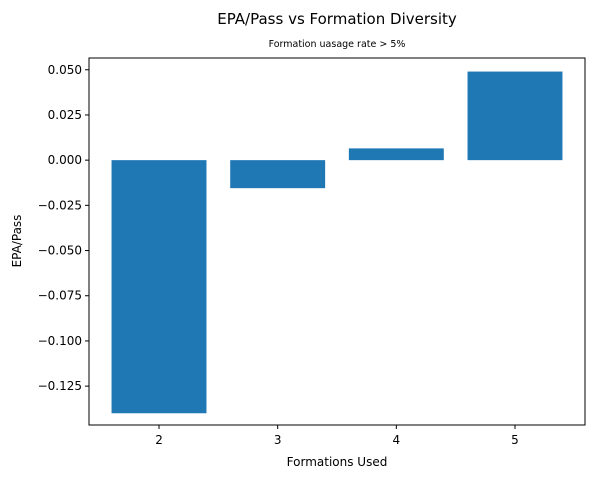 Image resolution: width=596 pixels, height=478 pixels. Describe the element at coordinates (65, 160) in the screenshot. I see `y-tick-label: 0.000` at that location.